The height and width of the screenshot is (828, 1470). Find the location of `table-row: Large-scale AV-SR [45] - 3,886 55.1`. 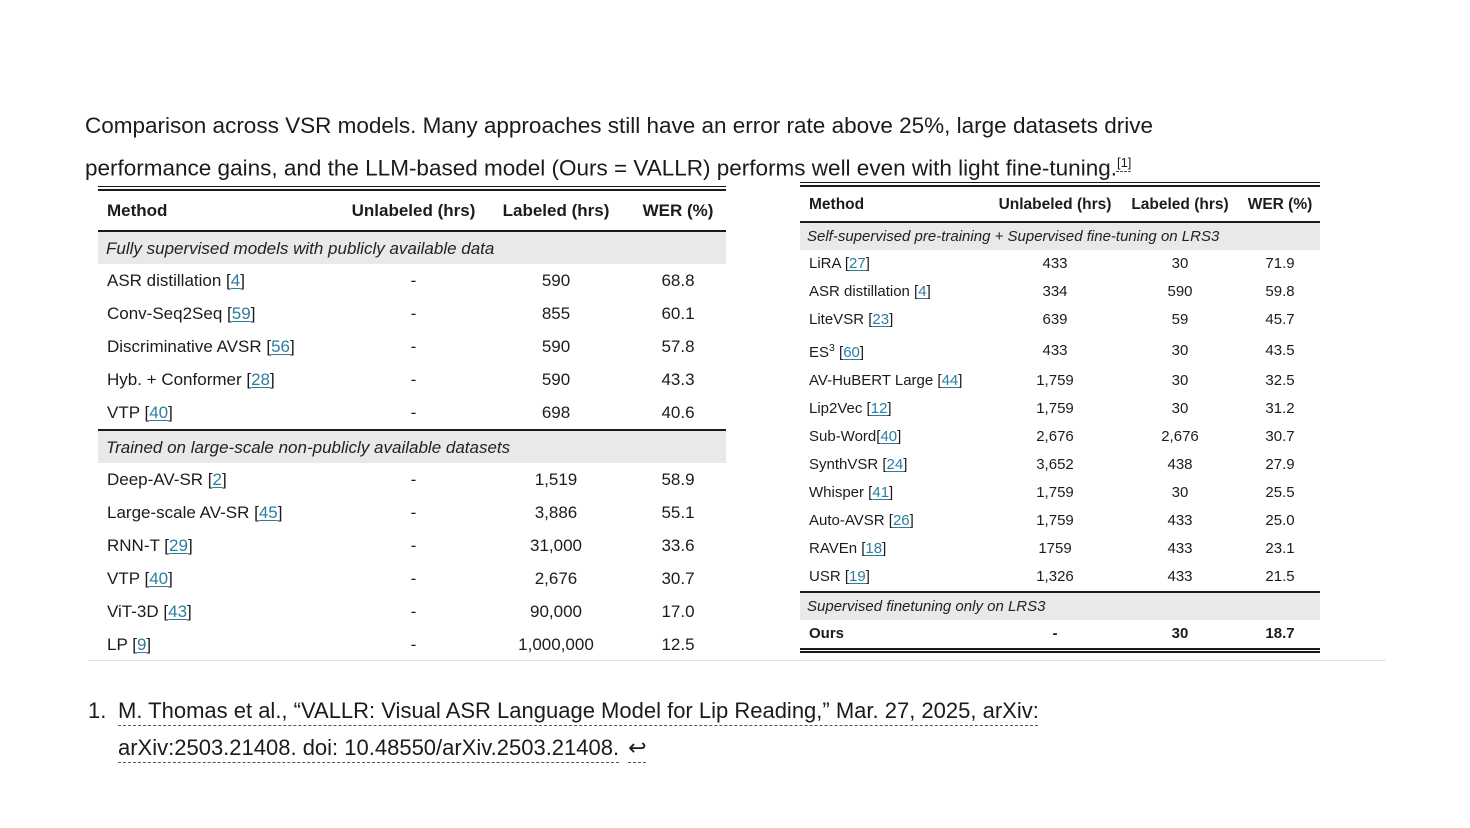

table-row: Large-scale AV-SR [45] - 3,886 55.1 is located at coordinates (412, 512).